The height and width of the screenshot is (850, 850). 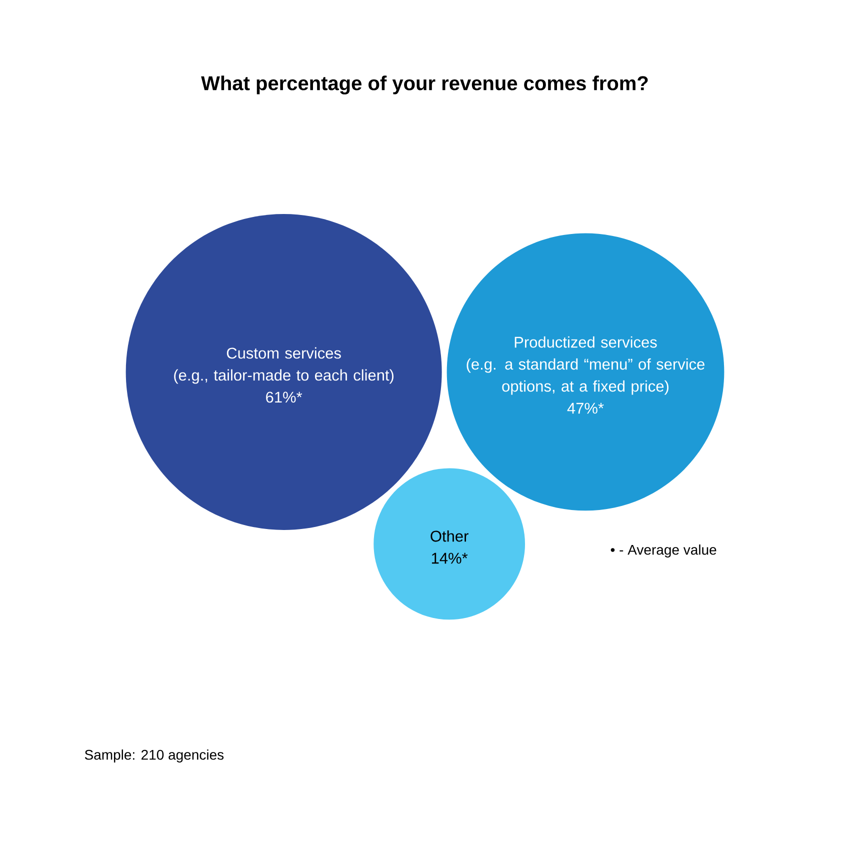 What do you see at coordinates (450, 558) in the screenshot?
I see `data-label: 14%*` at bounding box center [450, 558].